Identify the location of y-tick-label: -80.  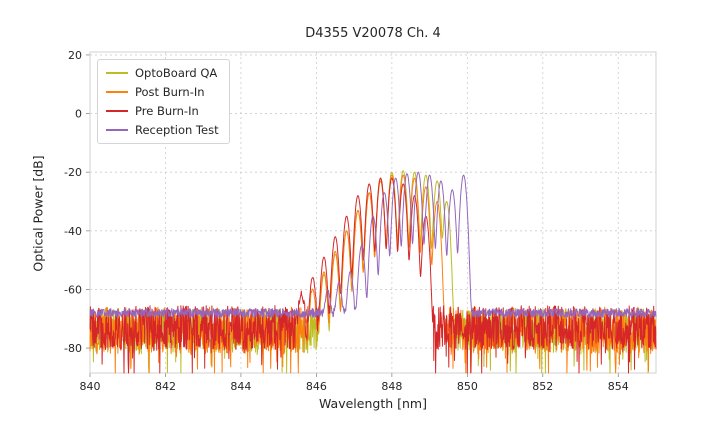
(73, 348).